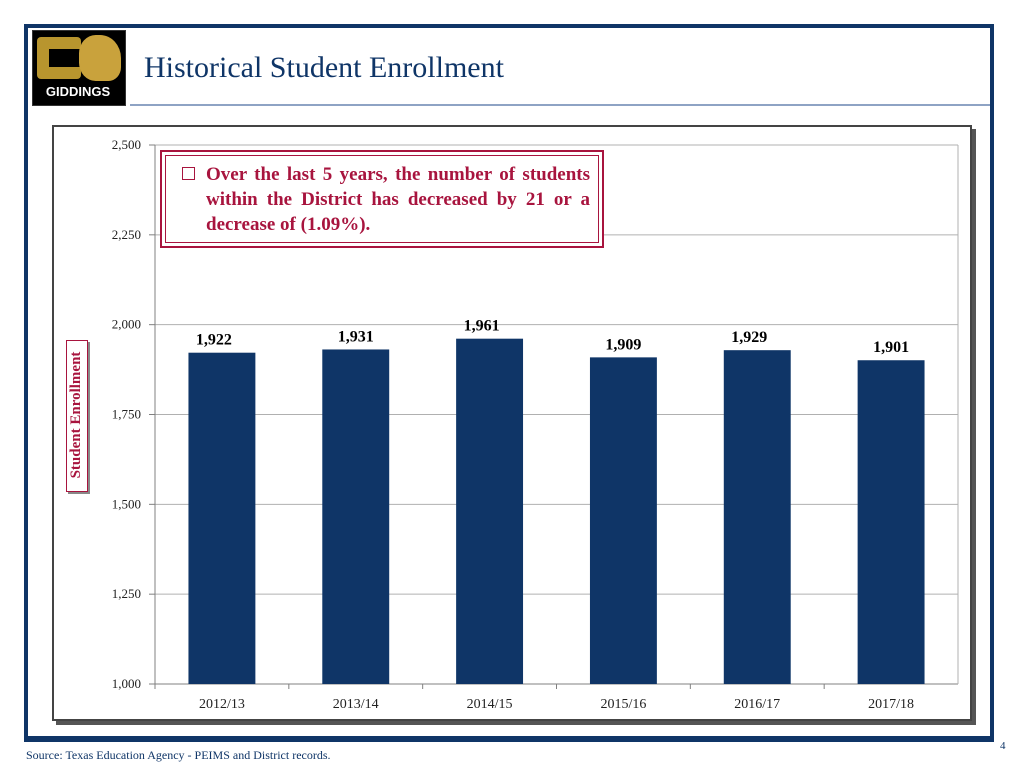  What do you see at coordinates (78, 92) in the screenshot?
I see `logo-text: GIDDINGS` at bounding box center [78, 92].